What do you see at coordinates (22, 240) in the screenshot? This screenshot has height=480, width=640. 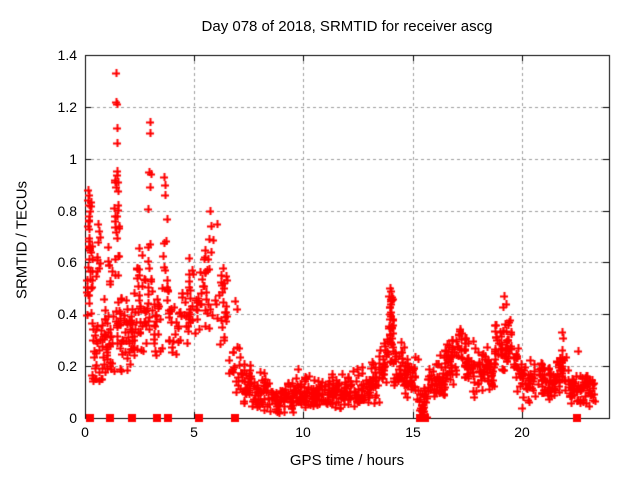 I see `y-axis-label: SRMTID / TECUs` at bounding box center [22, 240].